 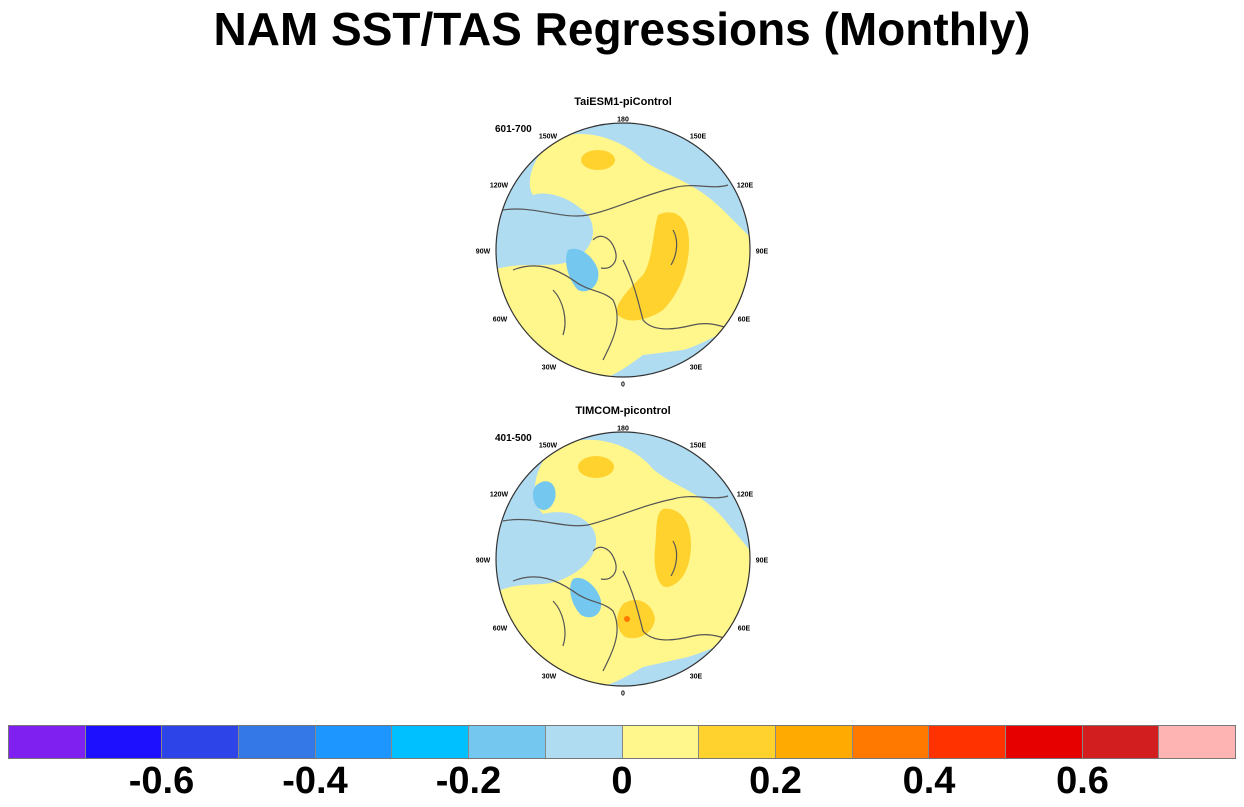 What do you see at coordinates (315, 781) in the screenshot?
I see `colorbar-tick-label: -0.4` at bounding box center [315, 781].